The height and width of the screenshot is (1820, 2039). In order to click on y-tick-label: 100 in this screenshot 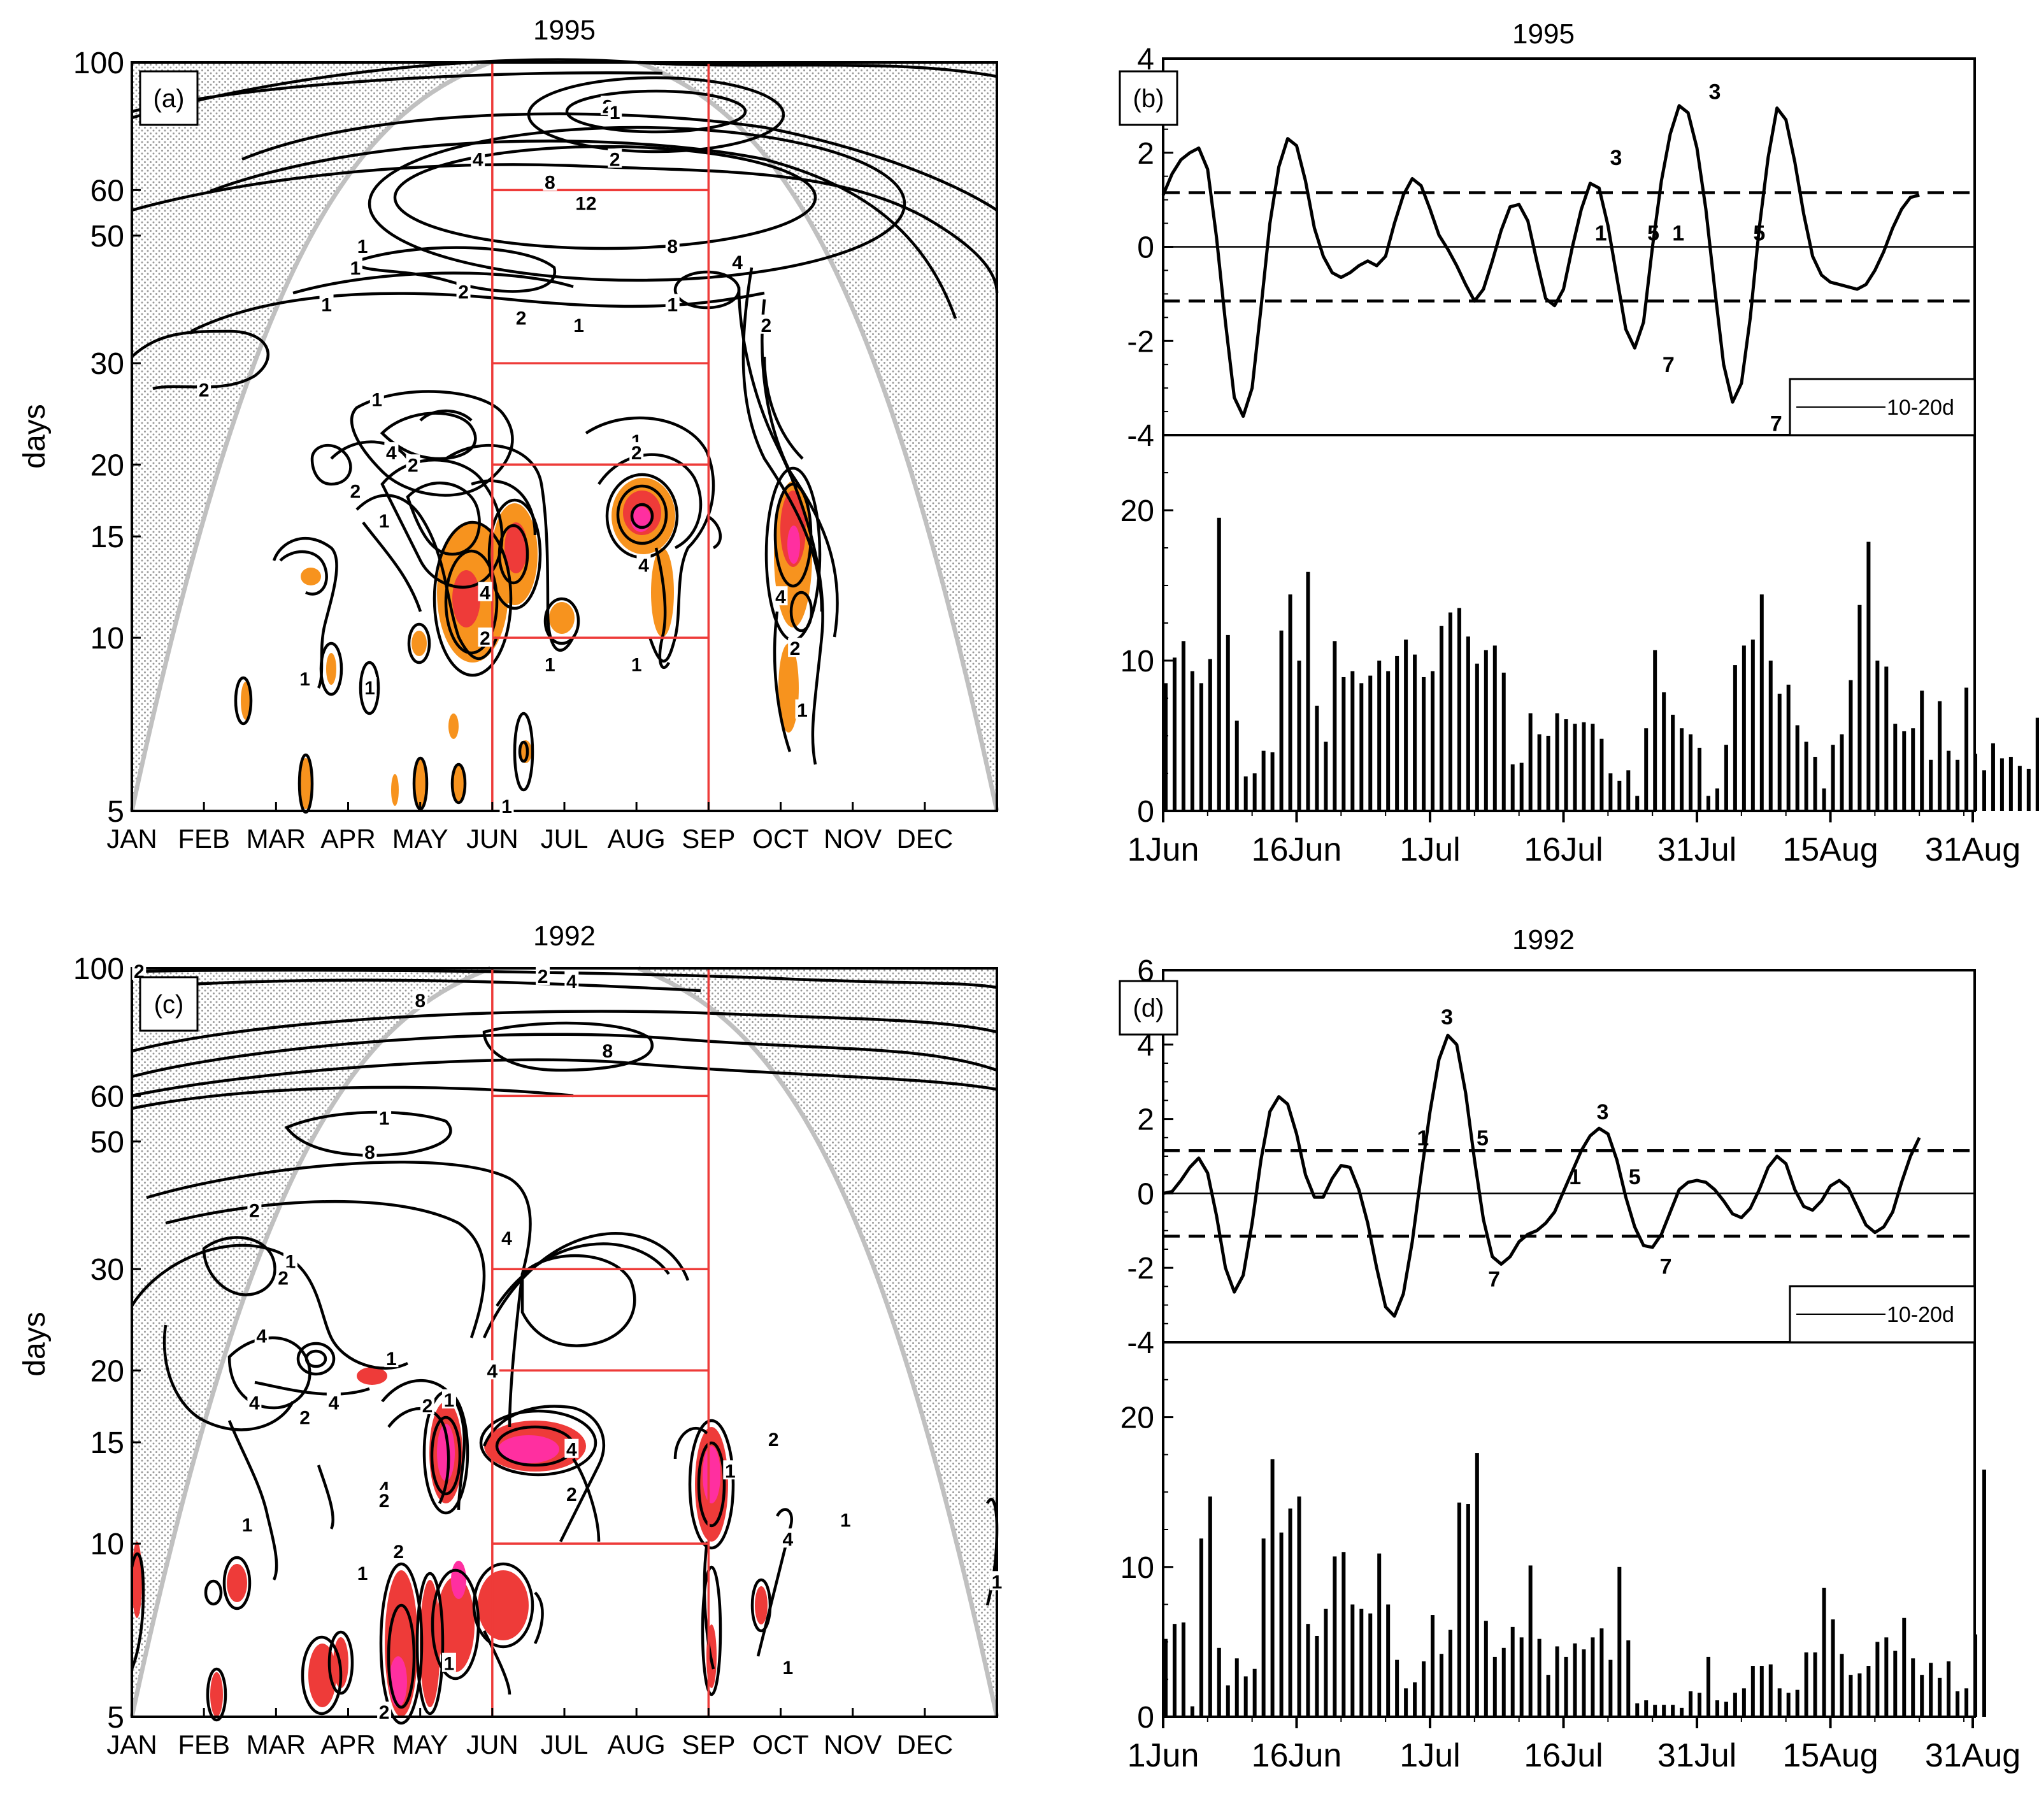, I will do `click(98, 63)`.